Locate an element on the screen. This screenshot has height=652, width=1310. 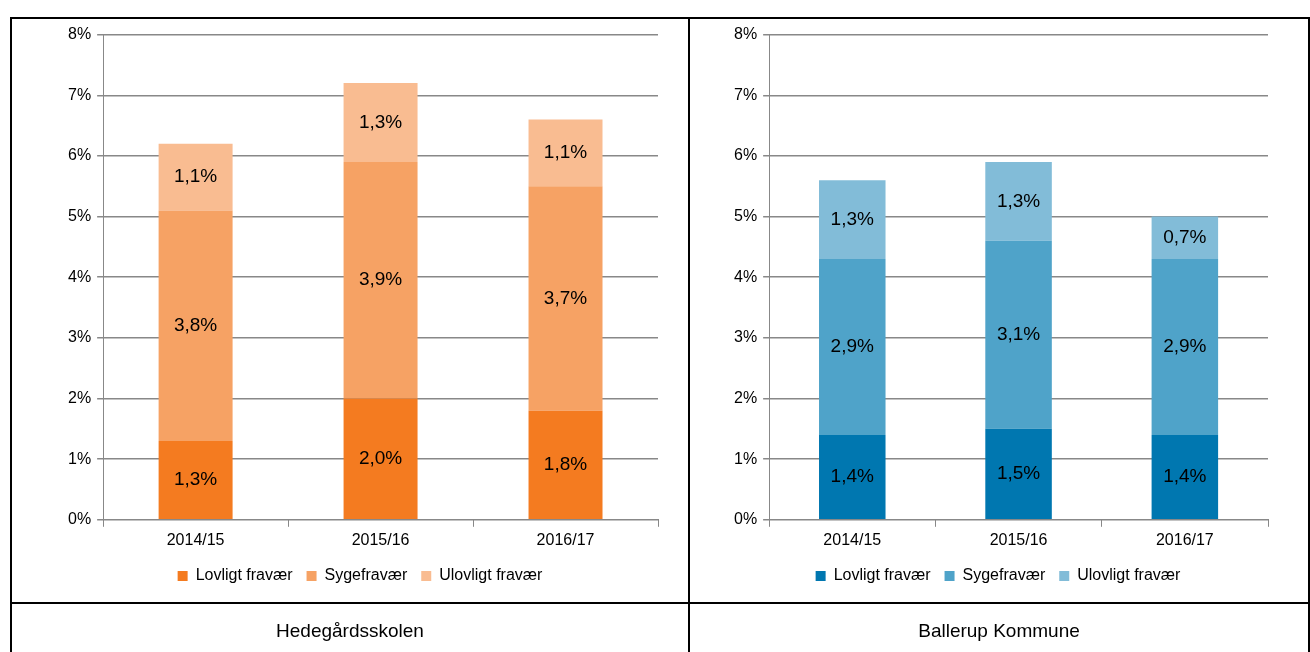
data-label: 1,8% is located at coordinates (565, 464).